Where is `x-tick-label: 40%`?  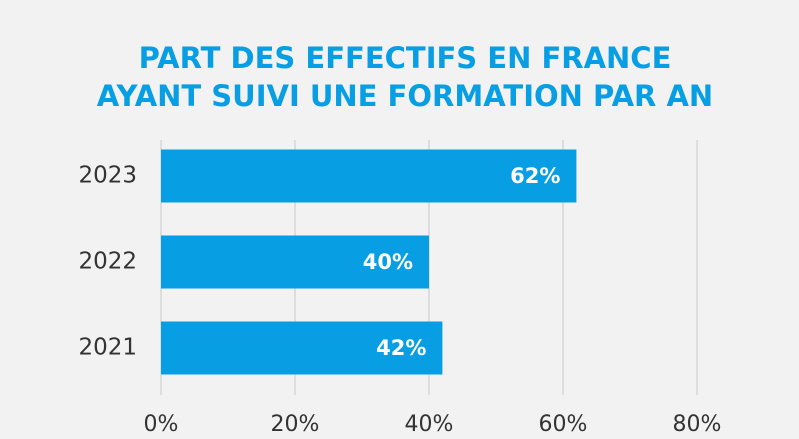
x-tick-label: 40% is located at coordinates (429, 424).